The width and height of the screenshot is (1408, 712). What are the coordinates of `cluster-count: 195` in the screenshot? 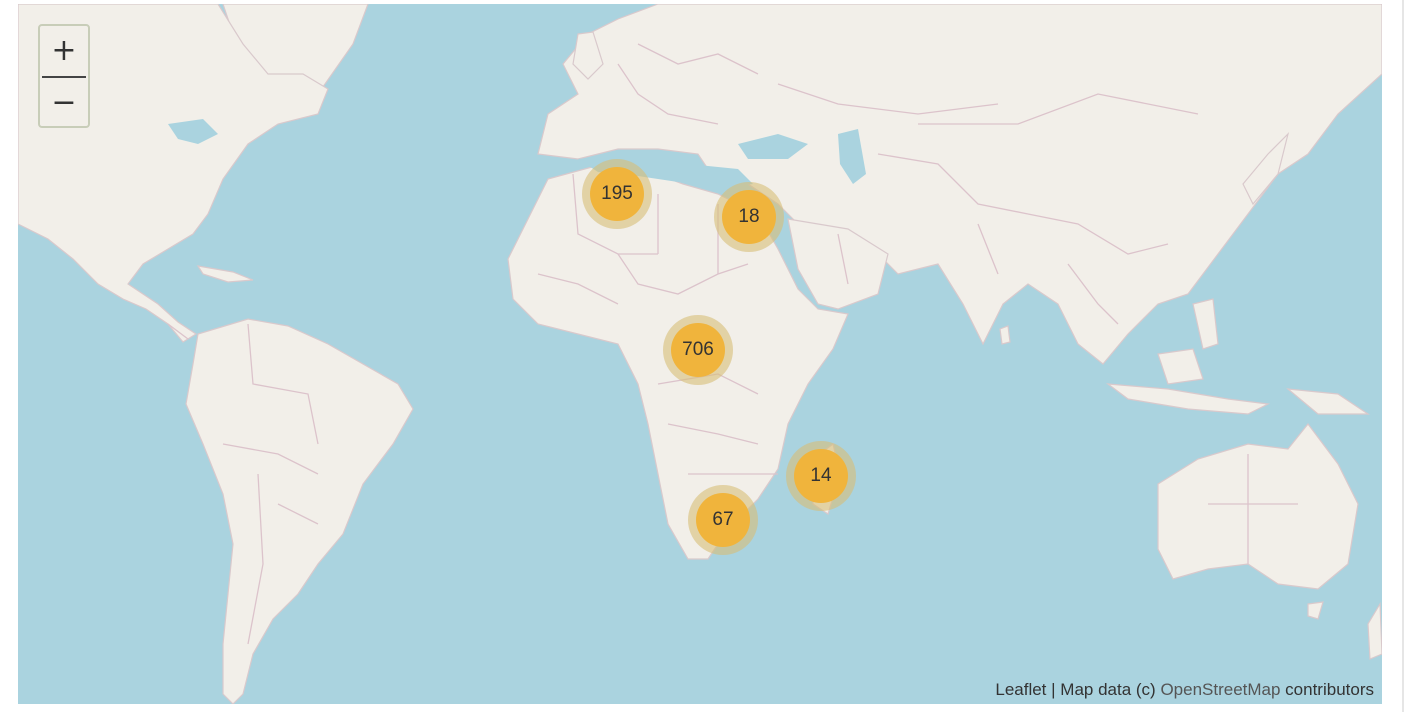 It's located at (617, 194).